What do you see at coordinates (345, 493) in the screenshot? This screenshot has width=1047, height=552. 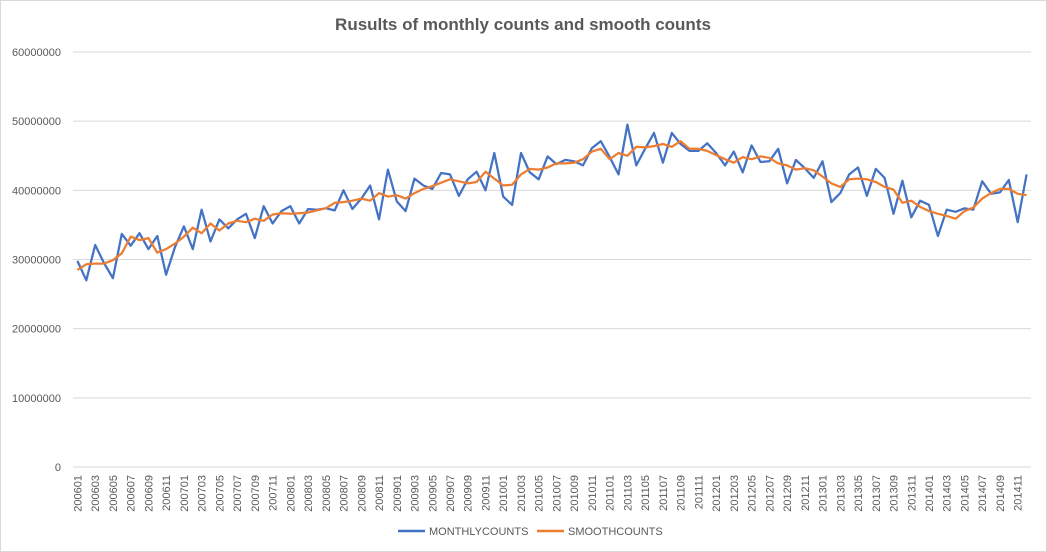 I see `x-tick-label: 200807` at bounding box center [345, 493].